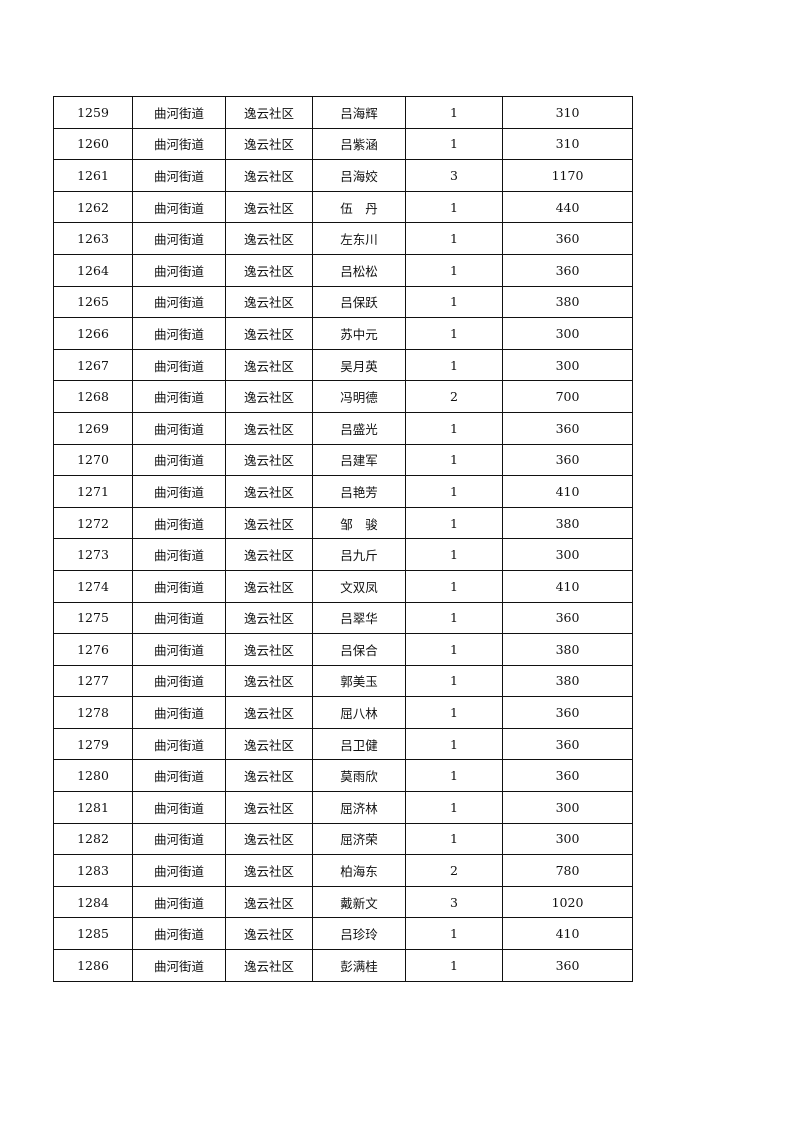  What do you see at coordinates (93, 333) in the screenshot?
I see `row-number-cell: 1266` at bounding box center [93, 333].